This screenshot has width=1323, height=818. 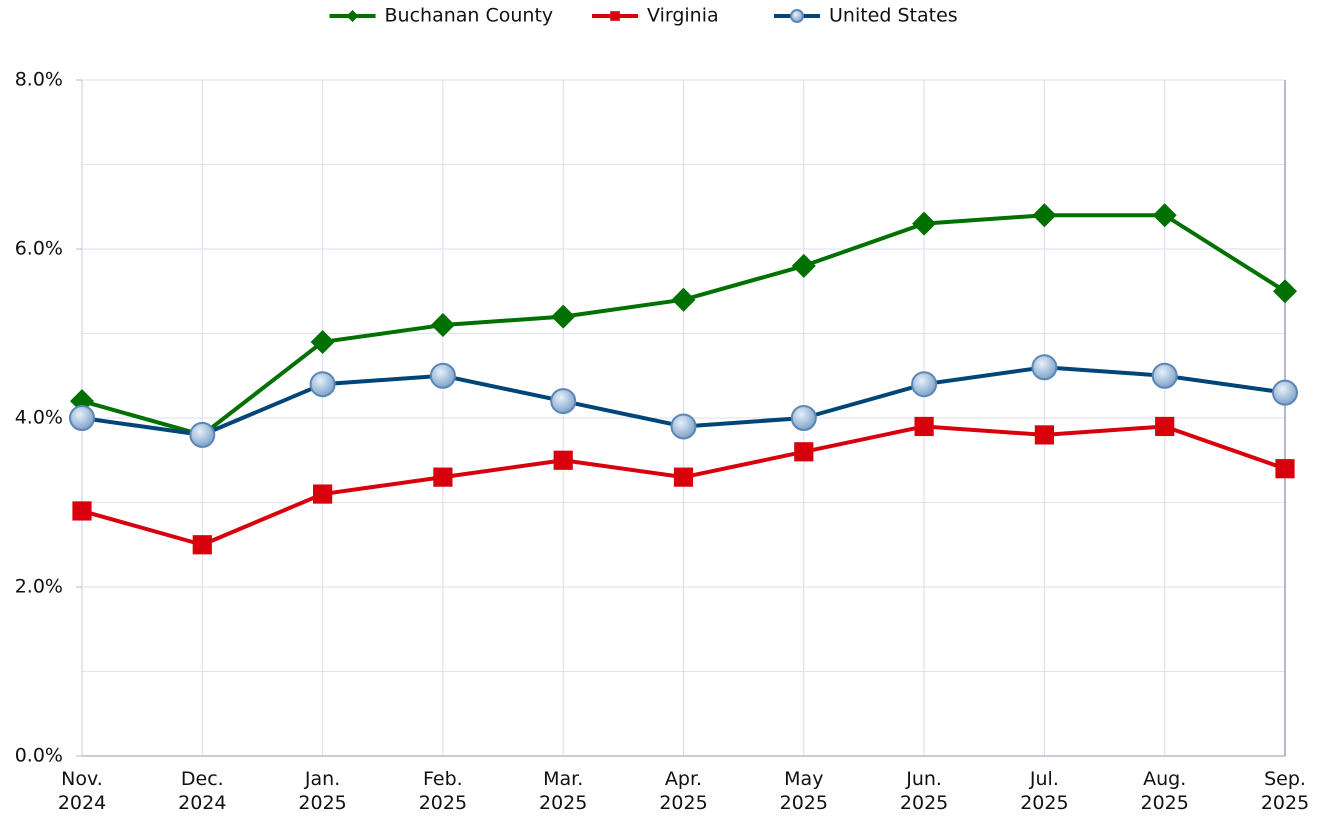 What do you see at coordinates (803, 791) in the screenshot?
I see `x-tick-label: May 2025` at bounding box center [803, 791].